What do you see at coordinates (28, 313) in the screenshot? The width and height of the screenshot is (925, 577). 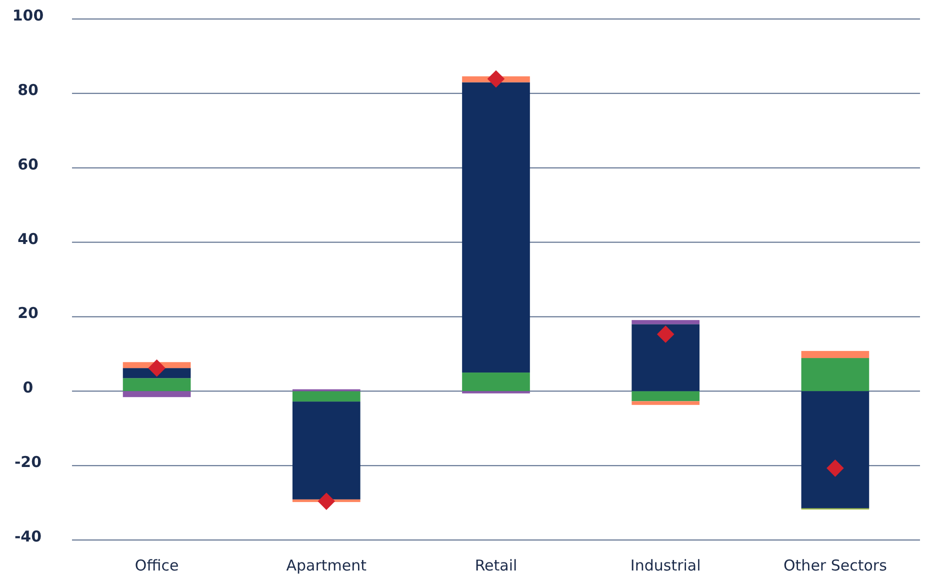 I see `y-tick-label: 20` at bounding box center [28, 313].